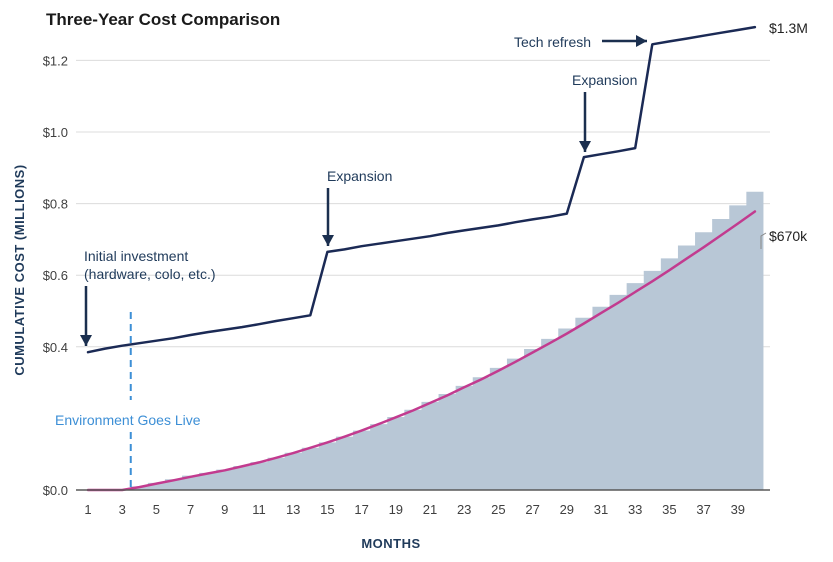 The image size is (833, 562). Describe the element at coordinates (464, 509) in the screenshot. I see `x-tick-label: 23` at that location.